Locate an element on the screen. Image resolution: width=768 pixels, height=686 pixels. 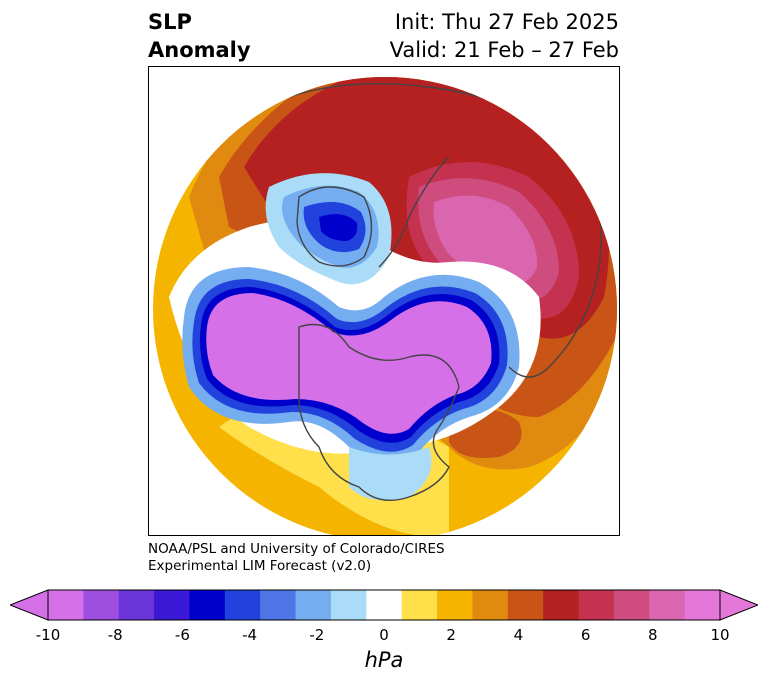
colorbar-outline is located at coordinates (384, 605).